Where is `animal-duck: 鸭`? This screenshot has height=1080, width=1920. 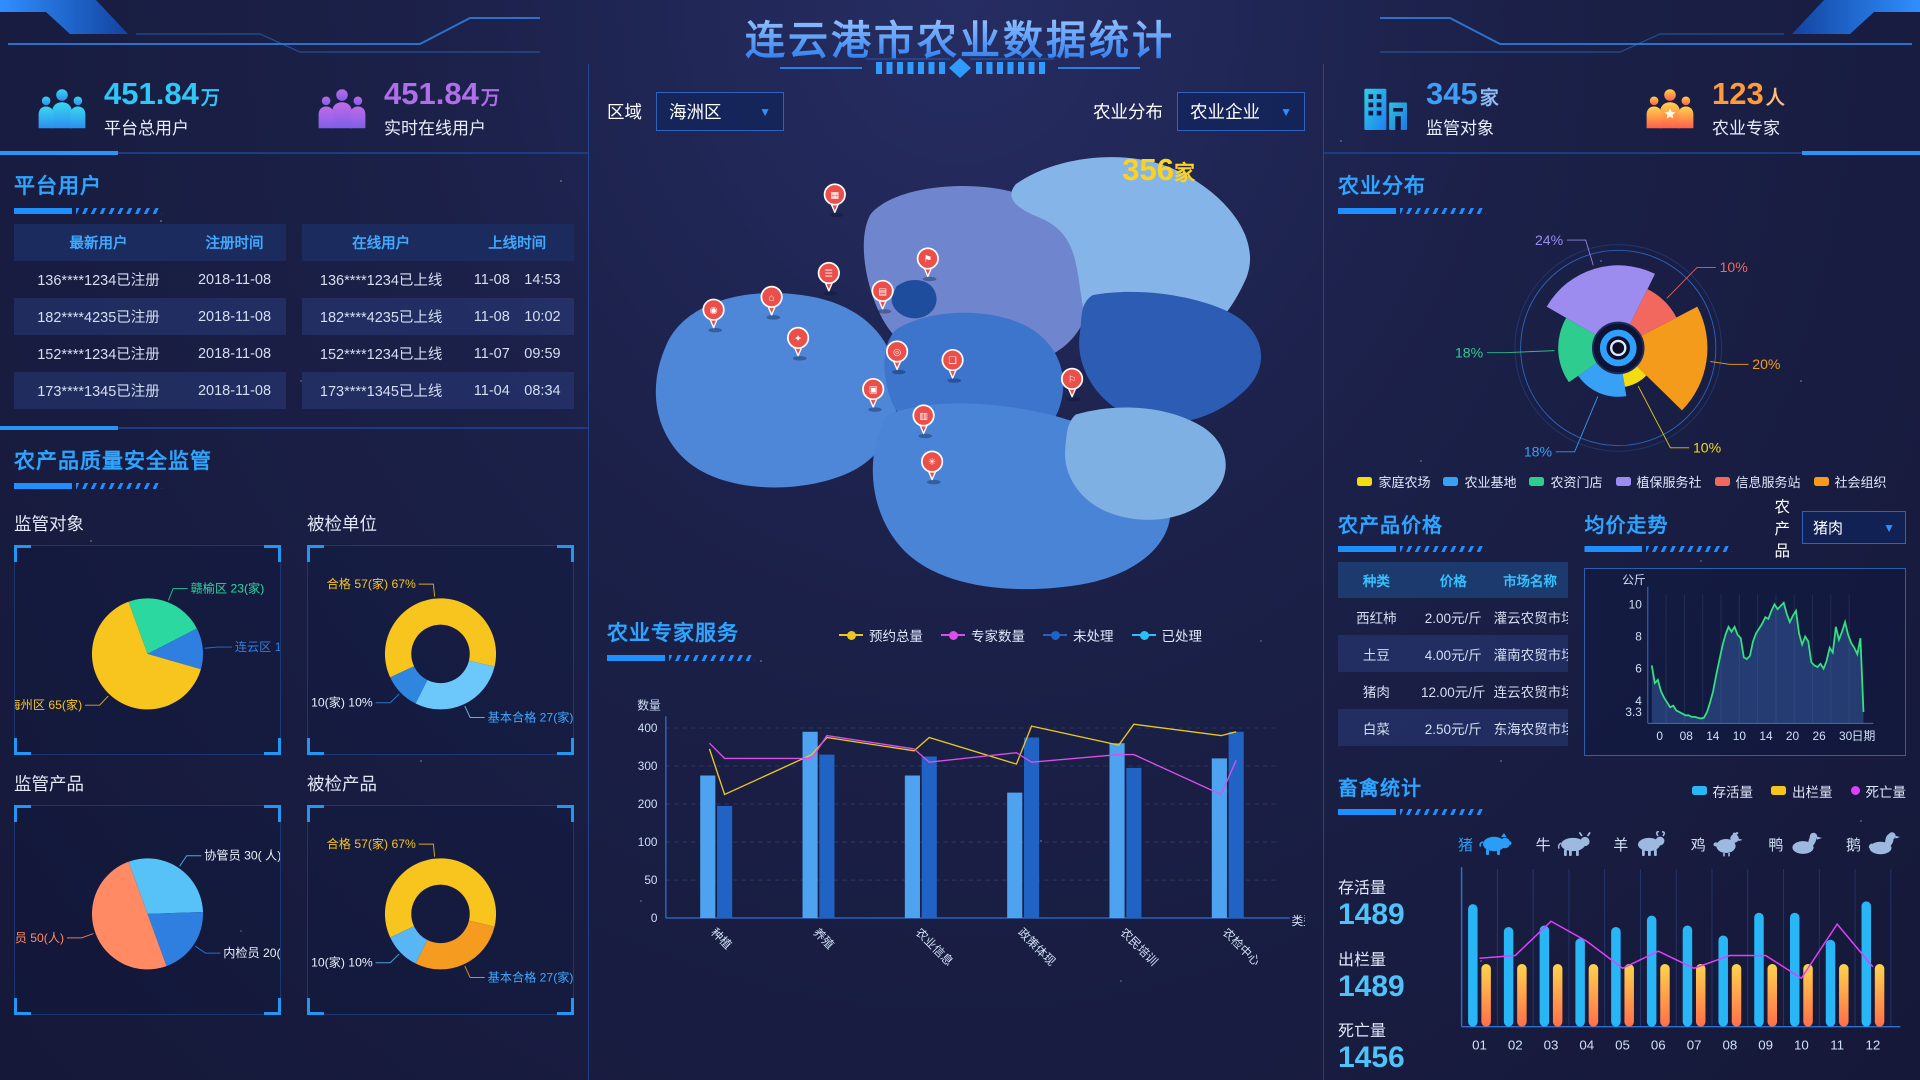
animal-duck: 鸭 is located at coordinates (1796, 844).